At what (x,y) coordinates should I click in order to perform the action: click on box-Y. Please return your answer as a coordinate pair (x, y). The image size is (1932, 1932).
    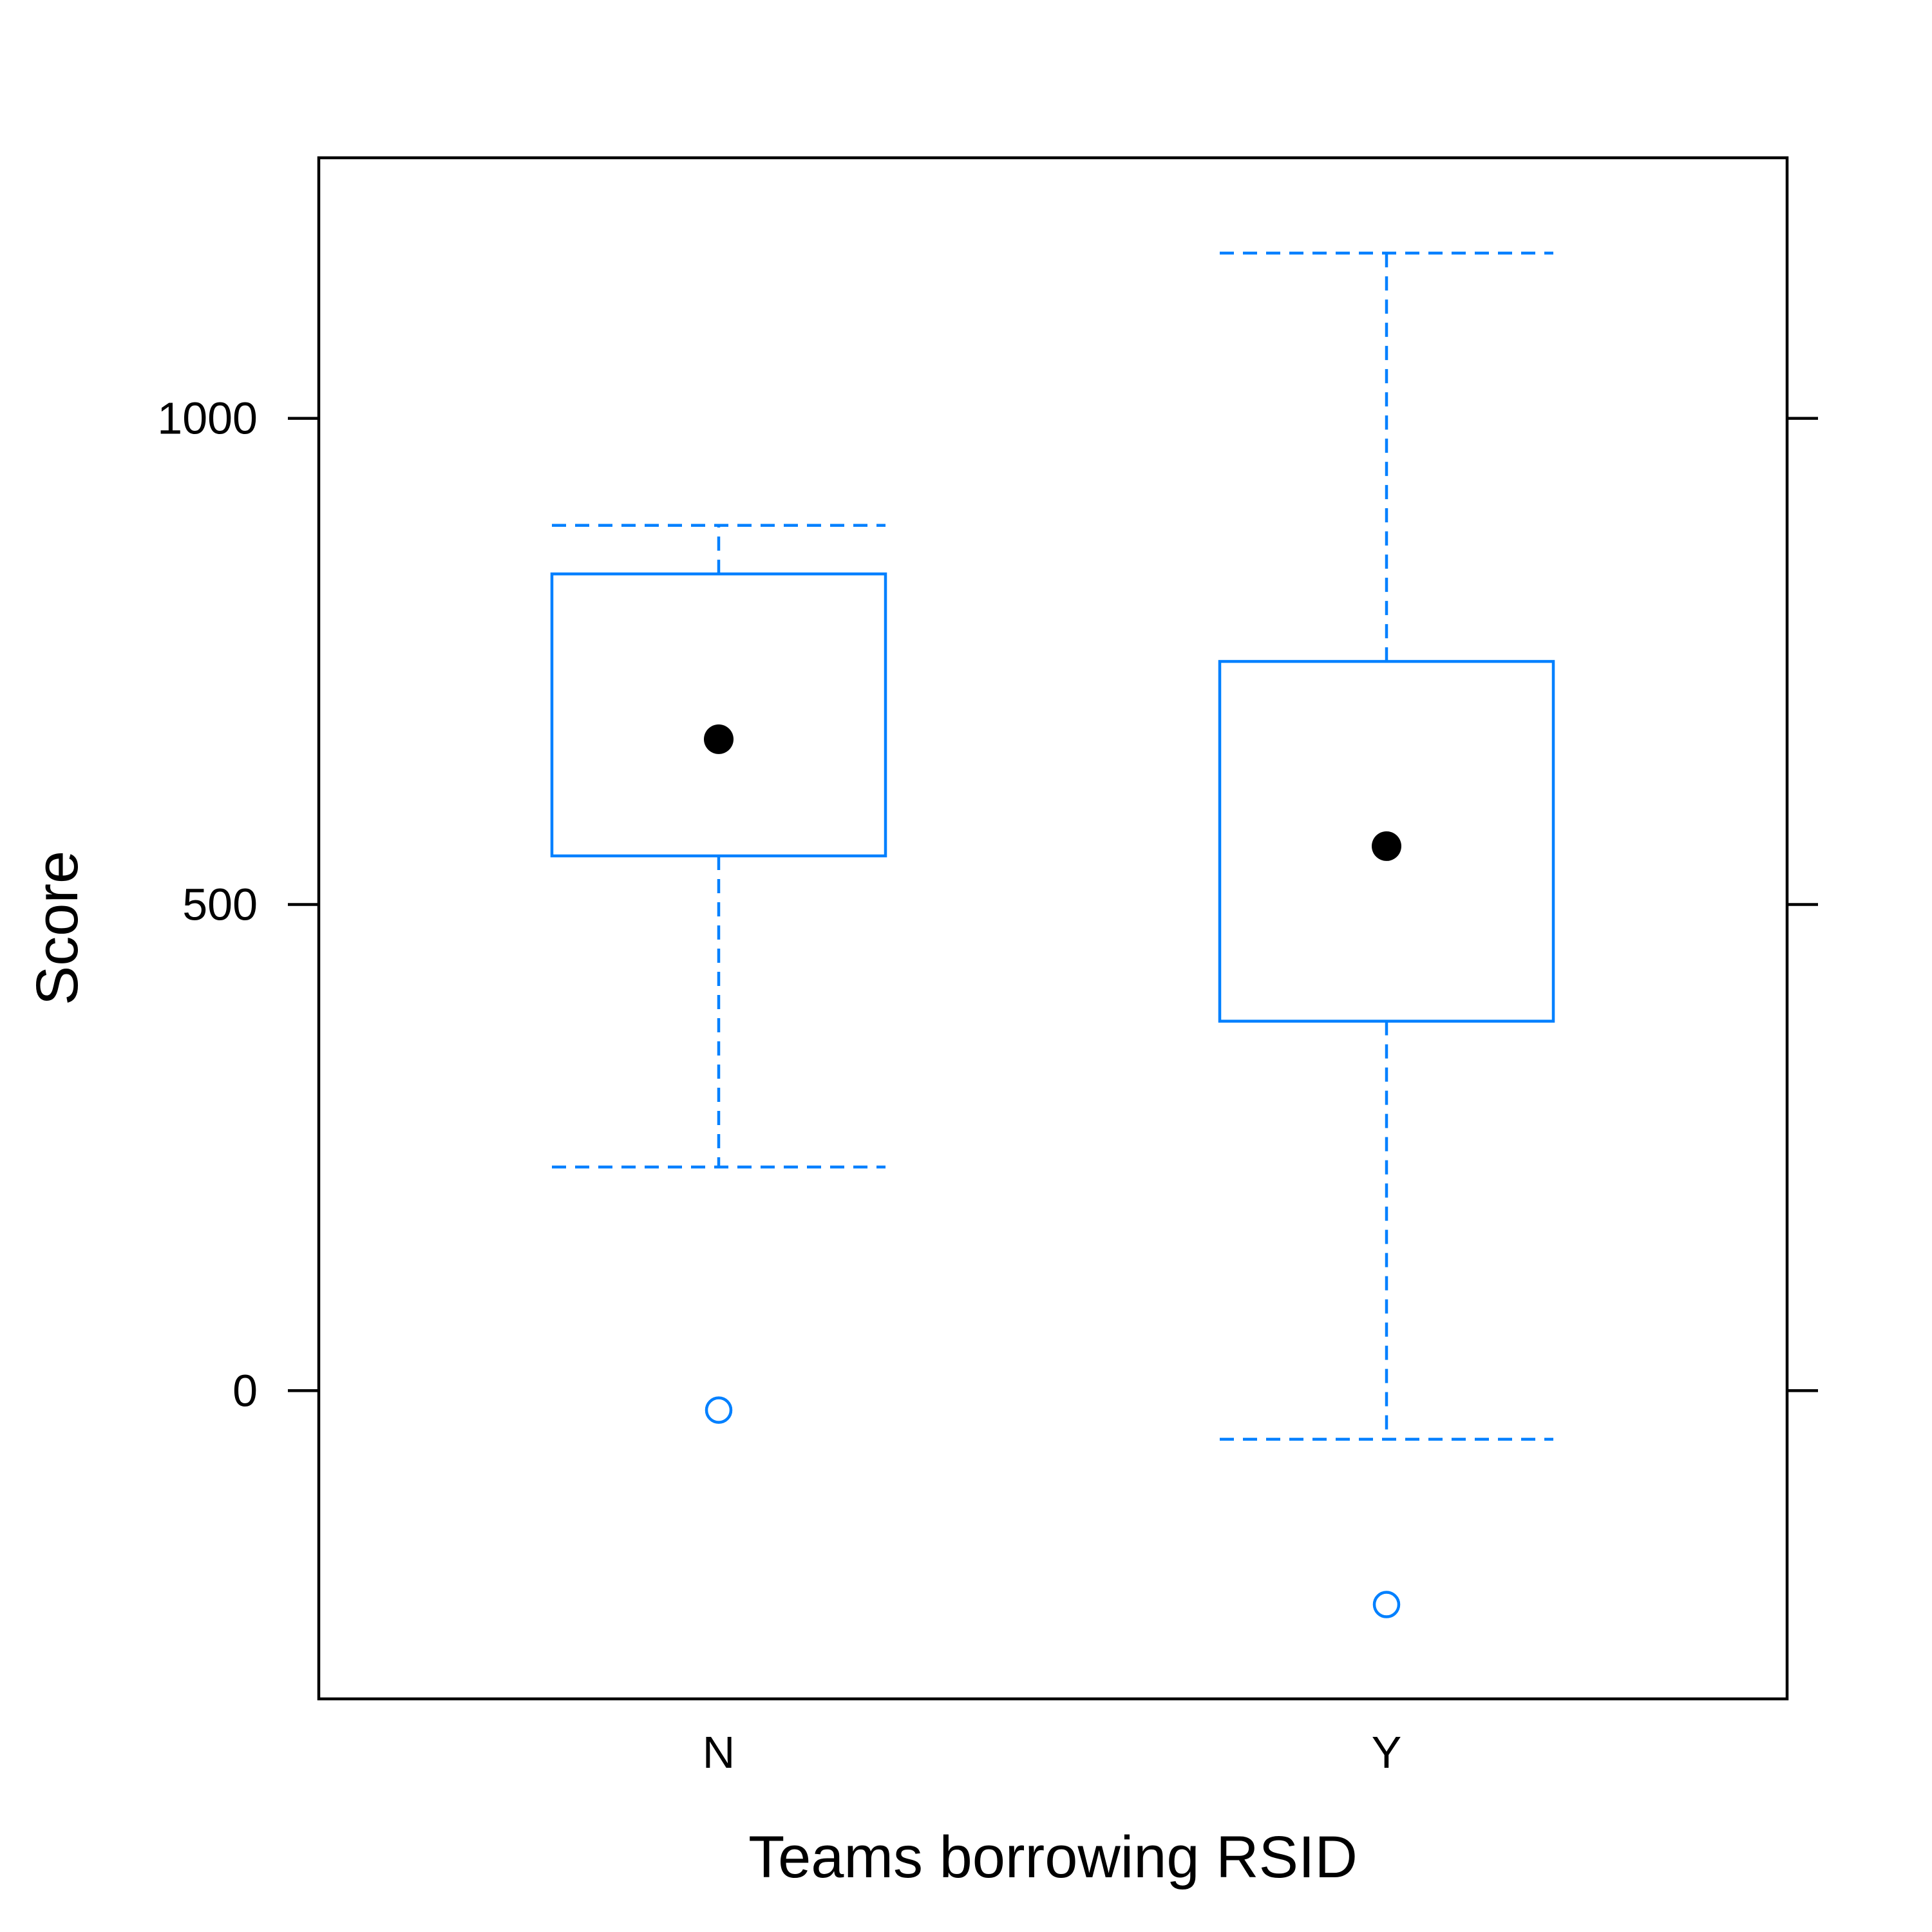
    Looking at the image, I should click on (1386, 935).